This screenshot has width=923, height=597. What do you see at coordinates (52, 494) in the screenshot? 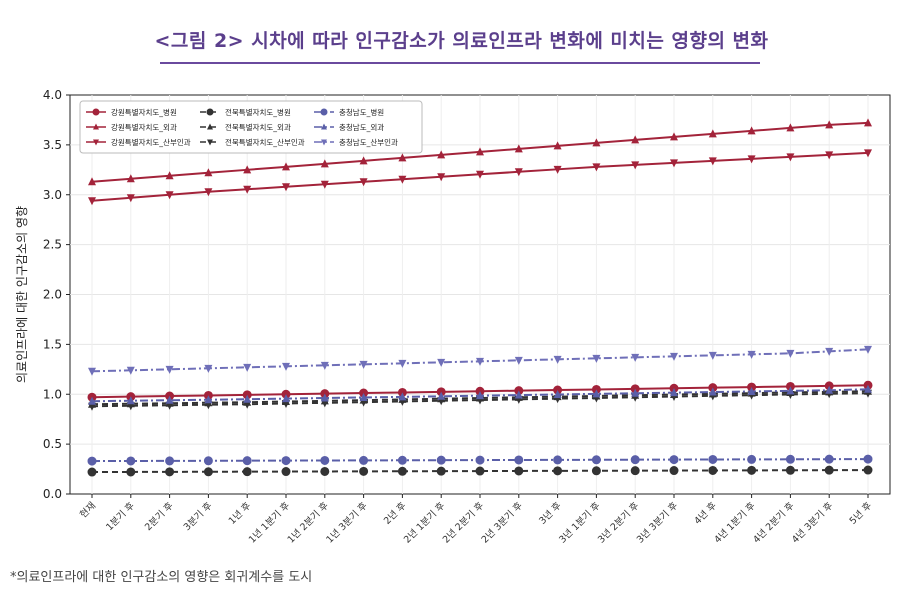
I see `y-tick-label: 0.0` at bounding box center [52, 494].